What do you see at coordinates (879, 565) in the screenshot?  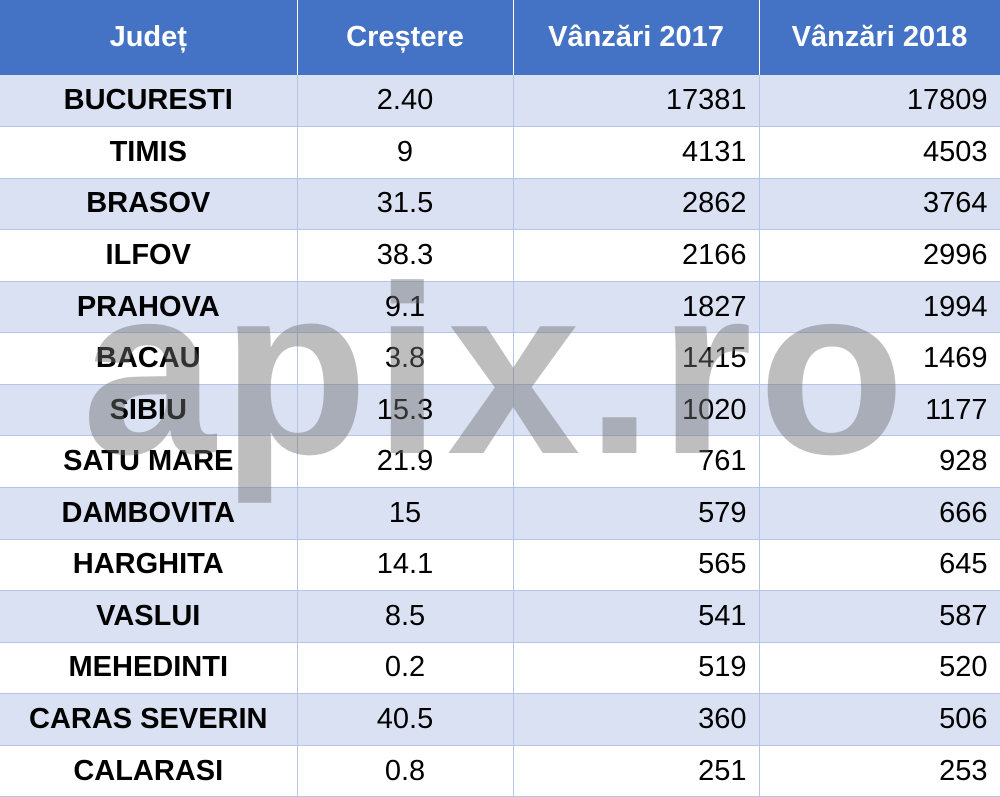 I see `table-cell: 645` at bounding box center [879, 565].